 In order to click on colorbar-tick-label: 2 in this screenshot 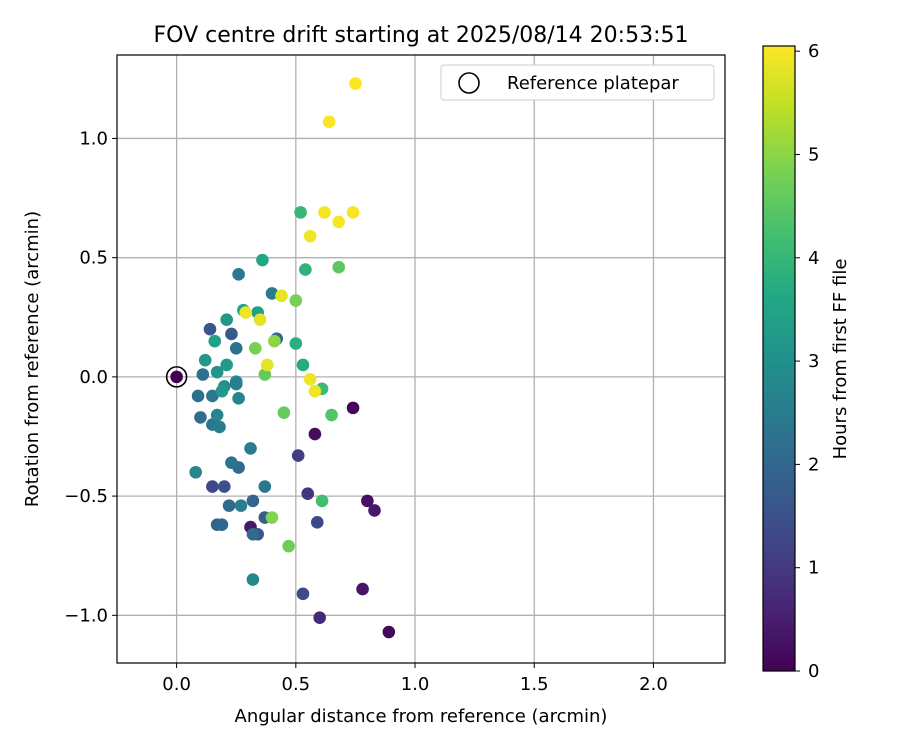, I will do `click(813, 464)`.